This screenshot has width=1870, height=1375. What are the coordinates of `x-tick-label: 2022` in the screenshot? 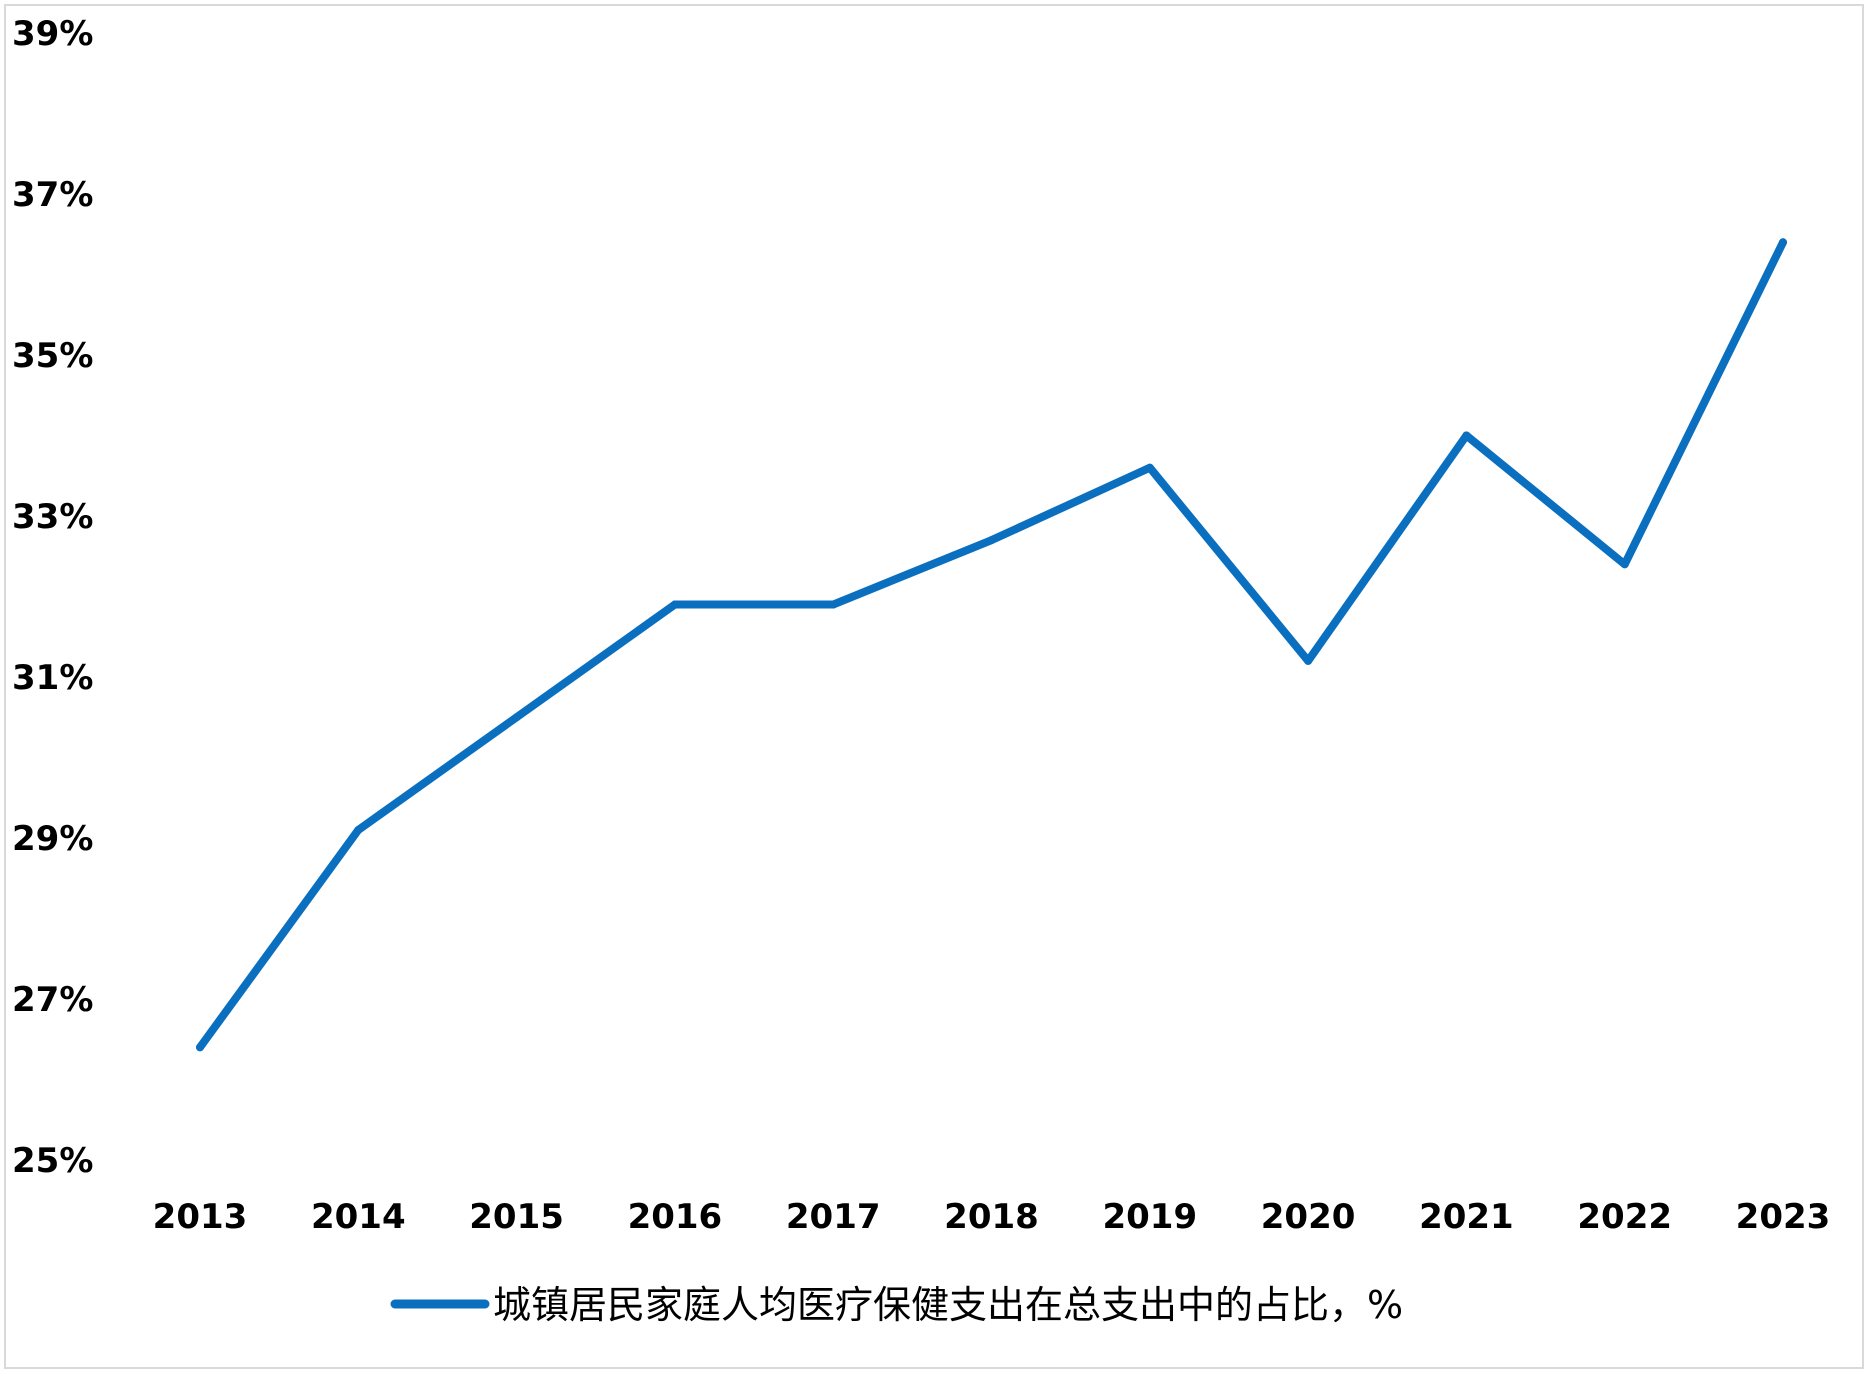 It's located at (1624, 1217).